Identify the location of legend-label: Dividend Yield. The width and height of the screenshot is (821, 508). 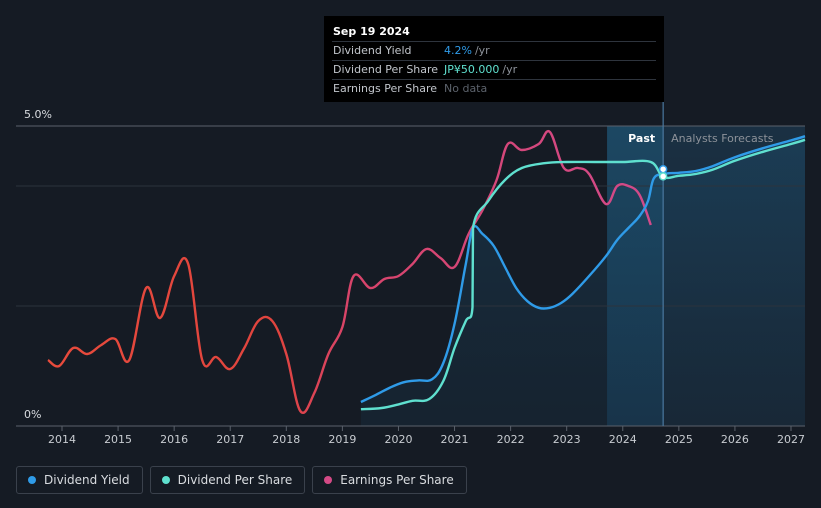
(87, 480).